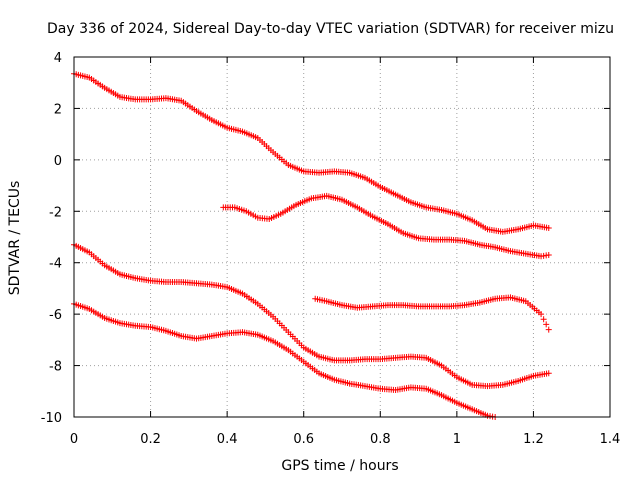 This screenshot has height=480, width=640. What do you see at coordinates (380, 439) in the screenshot?
I see `x-tick-label: 0.8` at bounding box center [380, 439].